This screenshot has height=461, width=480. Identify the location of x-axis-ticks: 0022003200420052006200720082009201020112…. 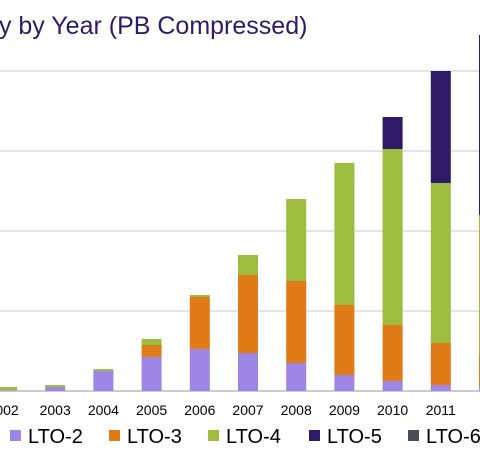
(228, 410).